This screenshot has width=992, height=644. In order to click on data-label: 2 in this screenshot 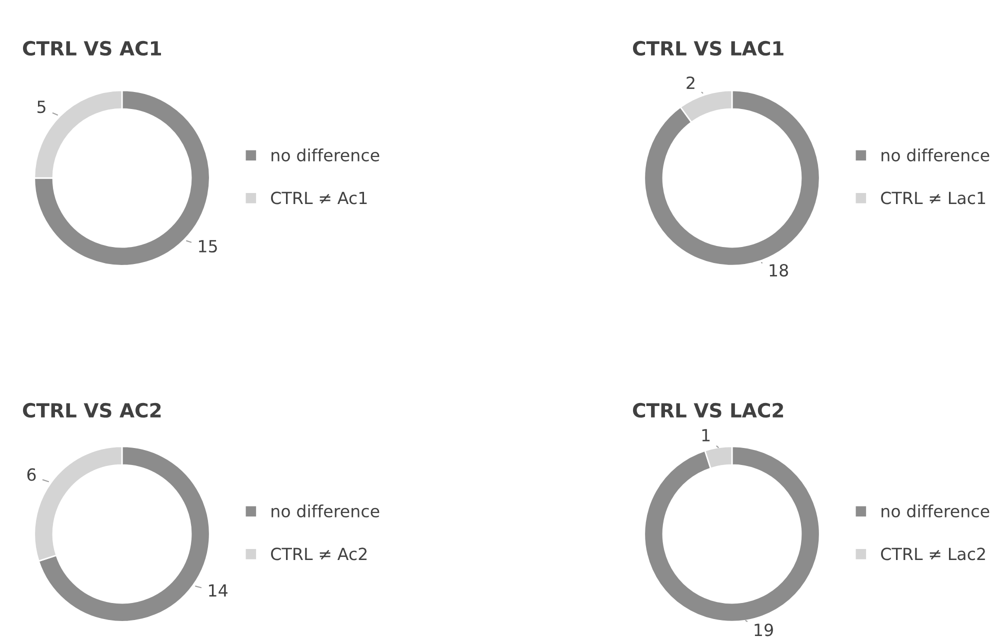, I will do `click(690, 82)`.